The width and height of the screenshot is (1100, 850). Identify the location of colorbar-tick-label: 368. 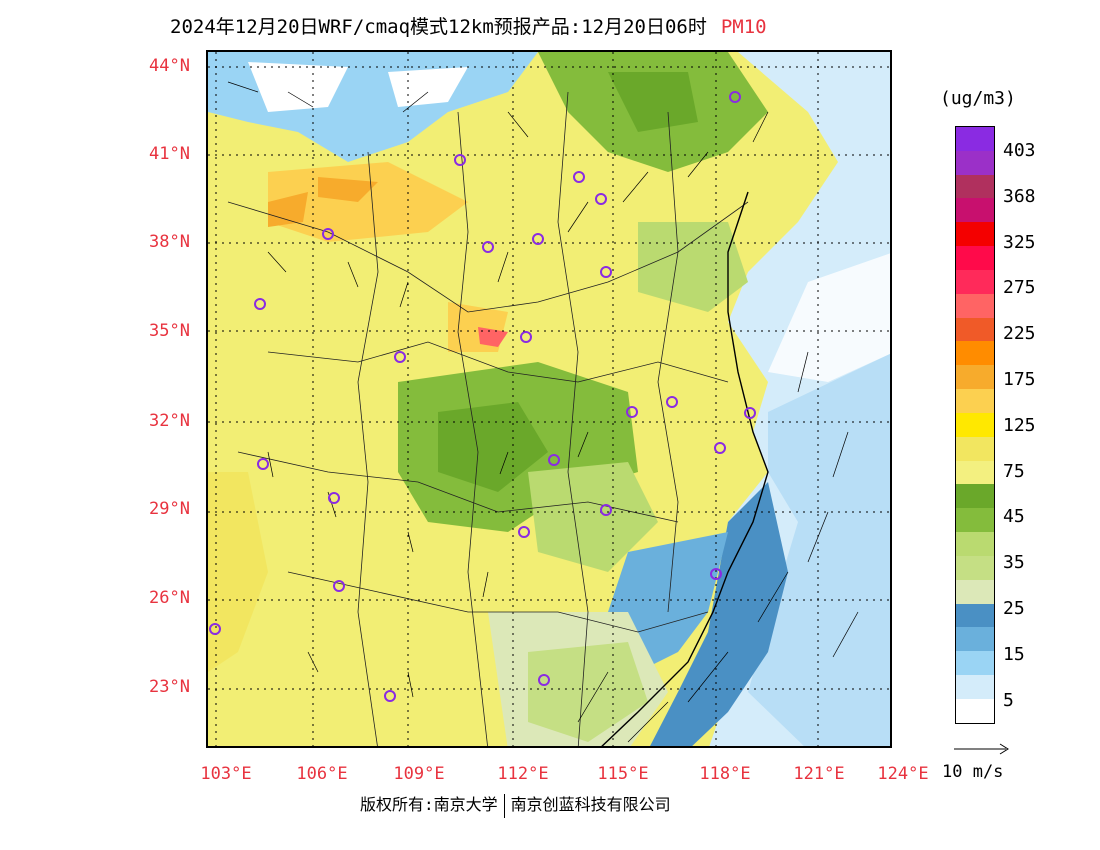
(1019, 196).